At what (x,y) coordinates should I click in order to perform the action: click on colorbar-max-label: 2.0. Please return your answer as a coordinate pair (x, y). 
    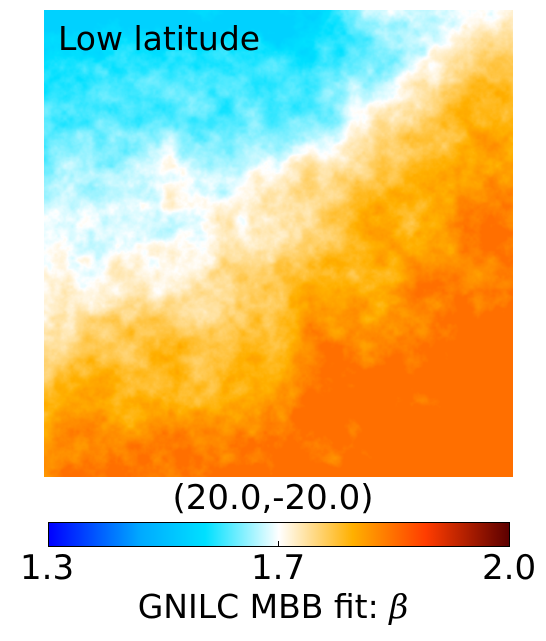
    Looking at the image, I should click on (509, 568).